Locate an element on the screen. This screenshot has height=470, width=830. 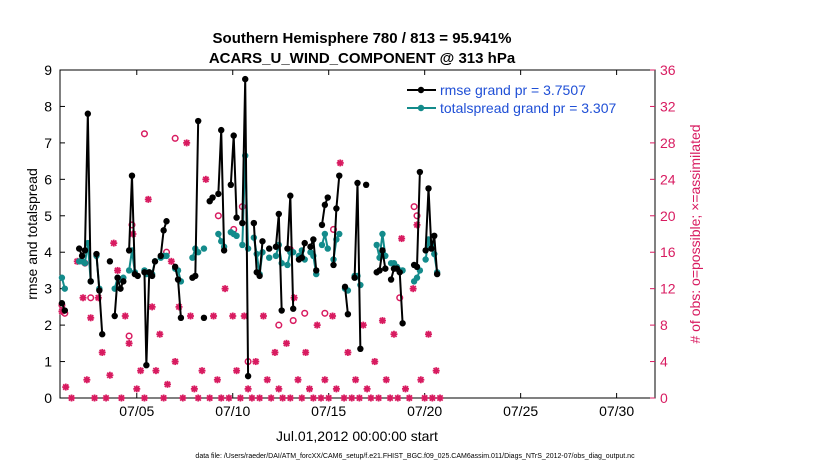
totalspread-line-segment is located at coordinates (381, 245).